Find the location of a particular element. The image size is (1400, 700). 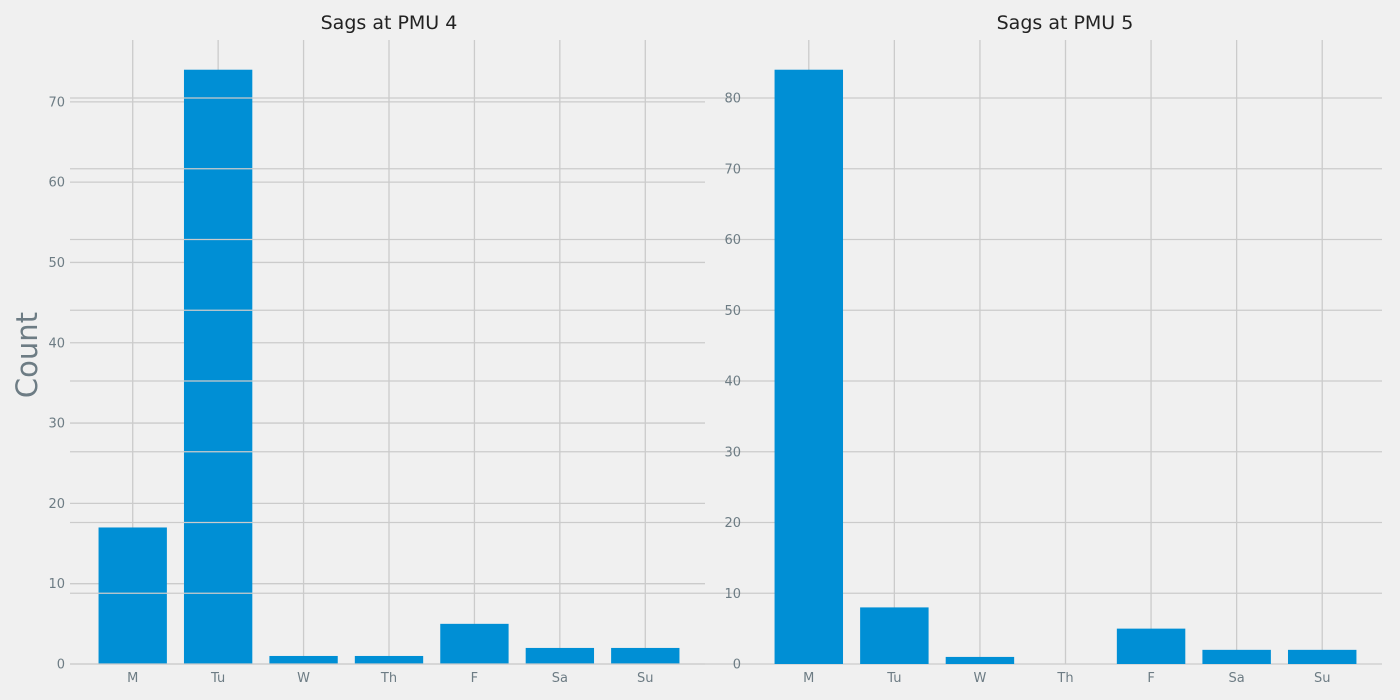

chart-title: Sags at PMU 5 is located at coordinates (1065, 23).